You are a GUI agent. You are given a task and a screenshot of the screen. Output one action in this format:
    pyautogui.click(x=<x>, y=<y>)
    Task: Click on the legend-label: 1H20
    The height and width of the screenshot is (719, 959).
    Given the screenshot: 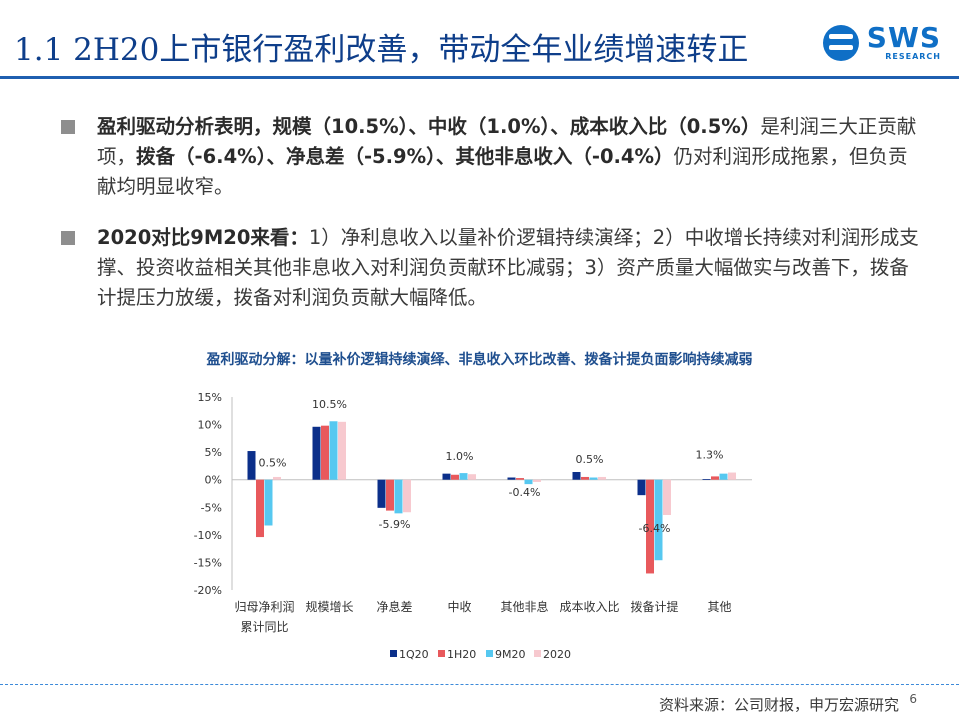 What is the action you would take?
    pyautogui.click(x=461, y=654)
    